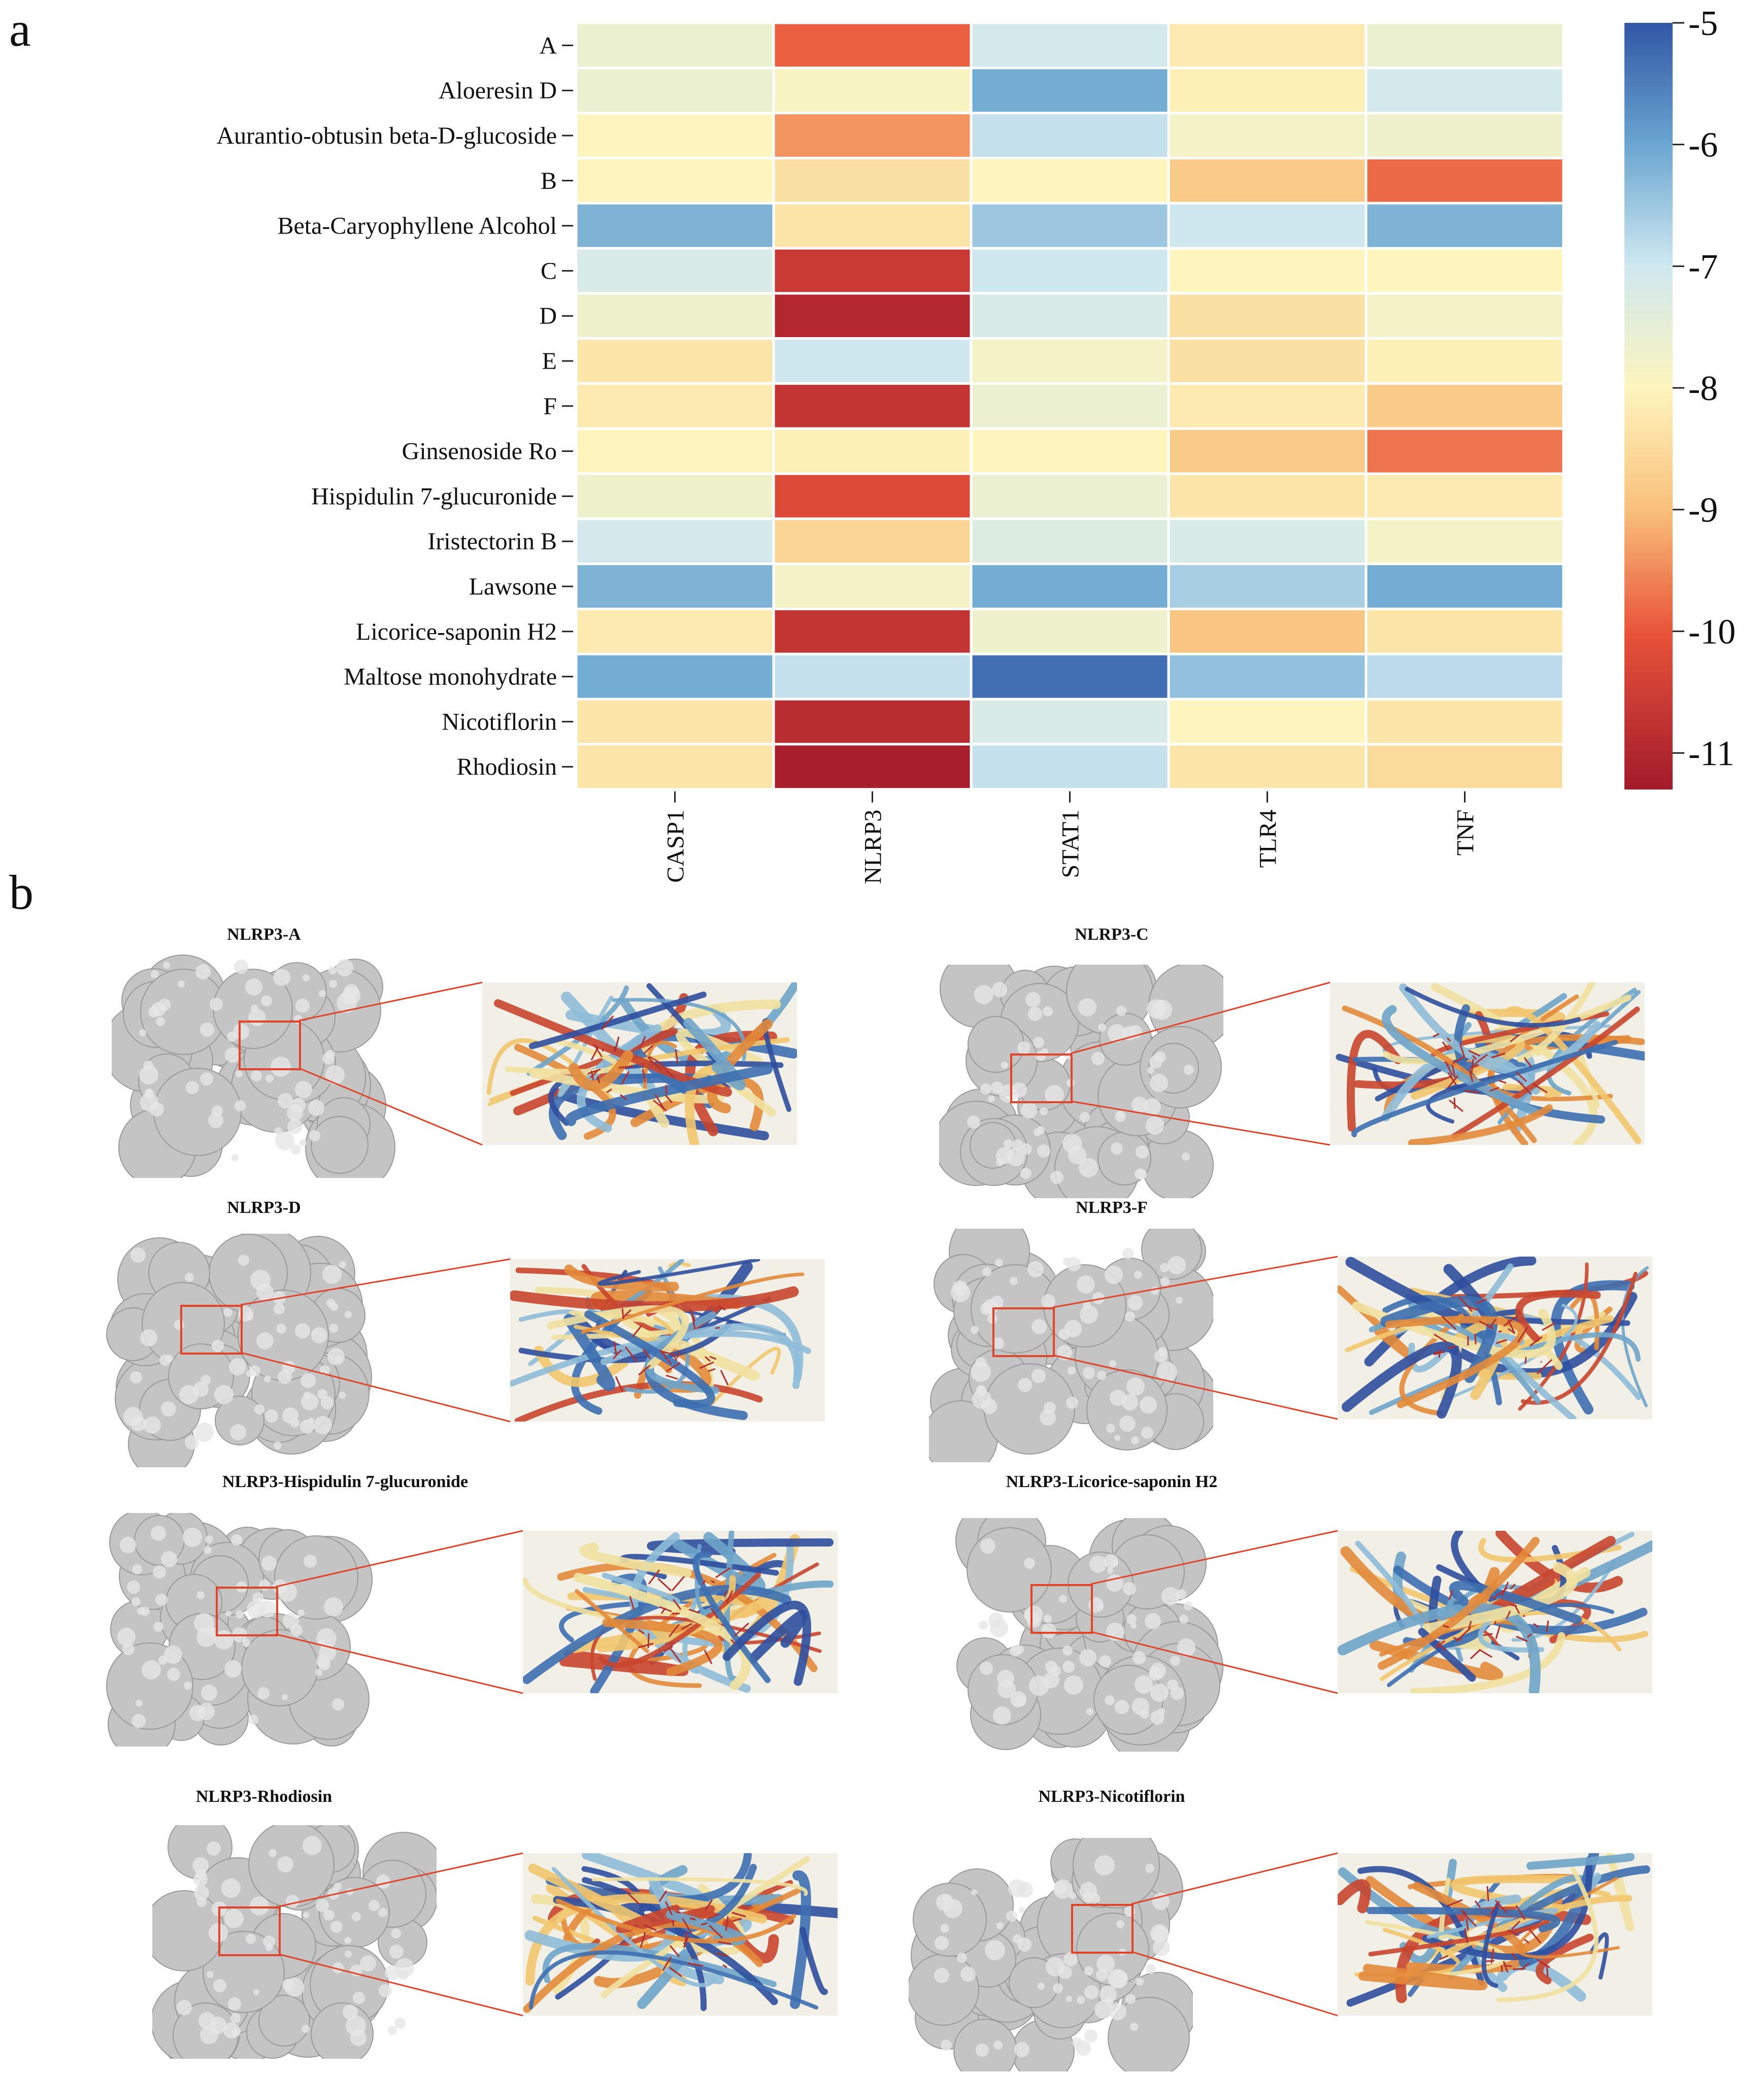  What do you see at coordinates (492, 542) in the screenshot?
I see `row-label: Iristectorin B` at bounding box center [492, 542].